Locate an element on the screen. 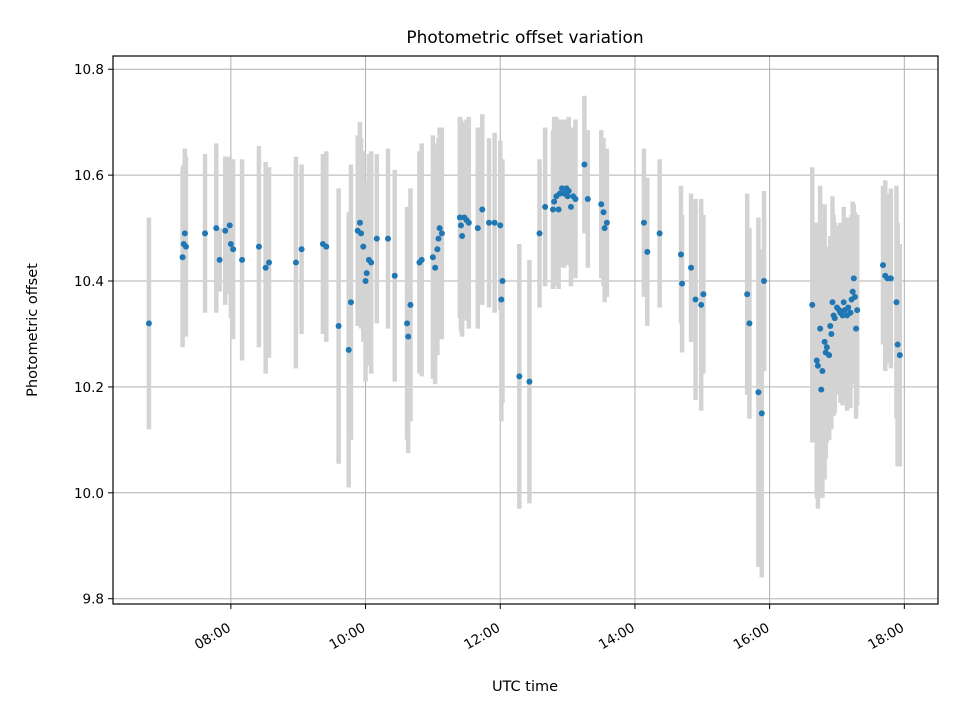 This screenshot has height=720, width=960. y-tick-label: 9.8 is located at coordinates (93, 600).